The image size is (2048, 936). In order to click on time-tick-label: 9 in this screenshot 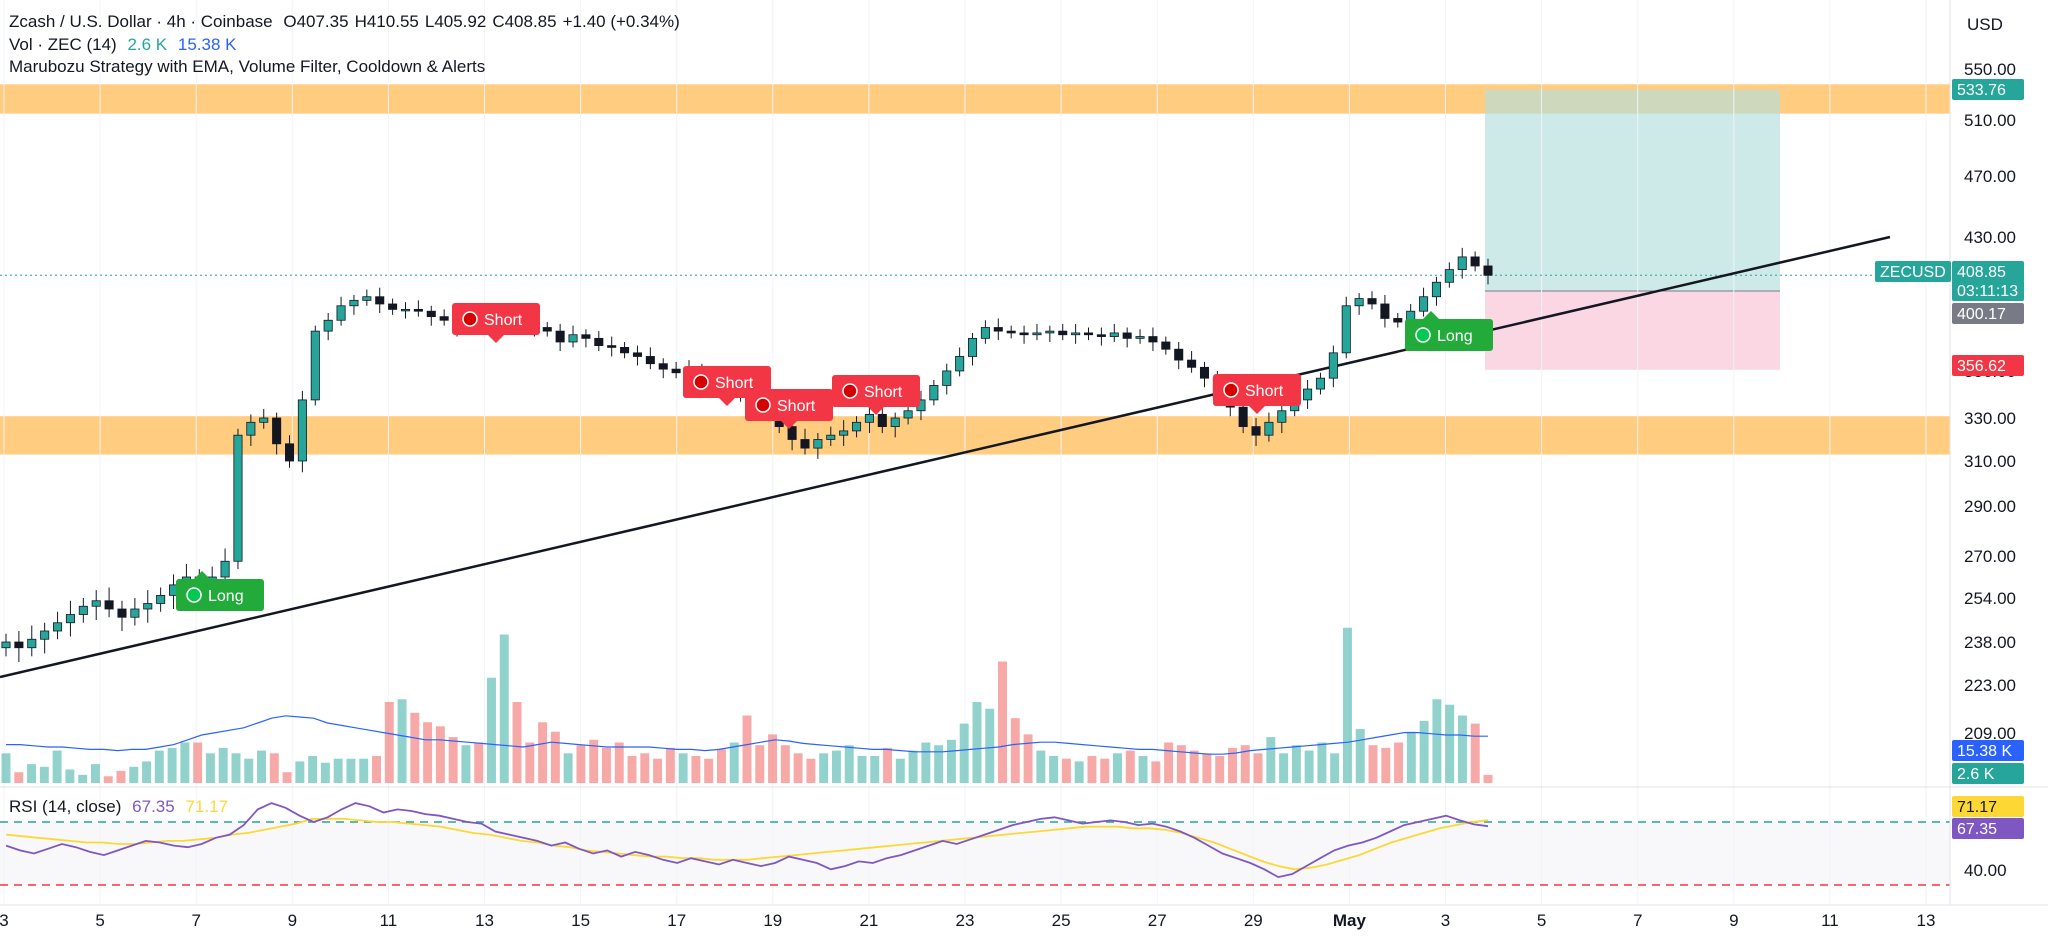, I will do `click(1733, 920)`.